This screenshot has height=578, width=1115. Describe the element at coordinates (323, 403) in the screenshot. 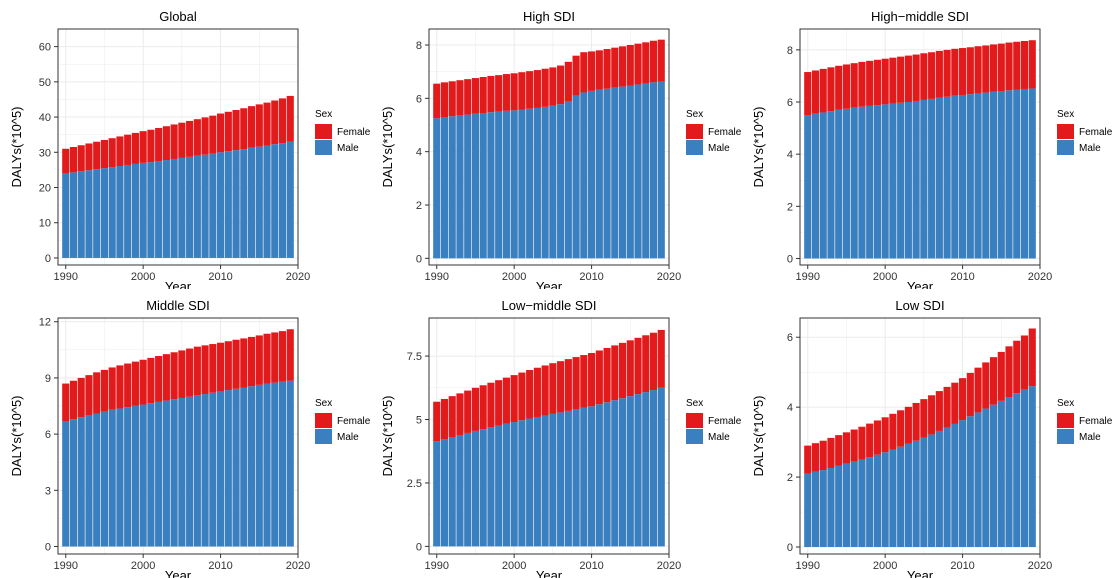

I see `legend-title: Sex` at that location.